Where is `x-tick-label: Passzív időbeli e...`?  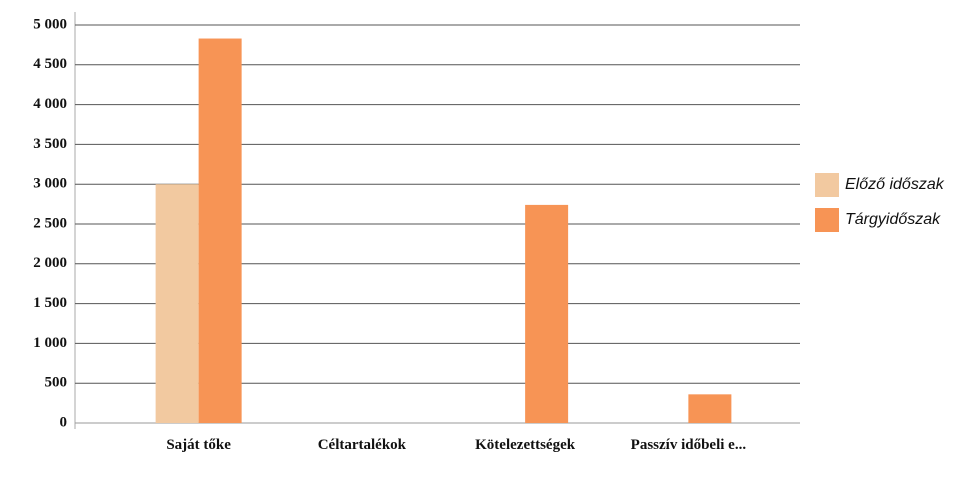
x-tick-label: Passzív időbeli e... is located at coordinates (688, 445).